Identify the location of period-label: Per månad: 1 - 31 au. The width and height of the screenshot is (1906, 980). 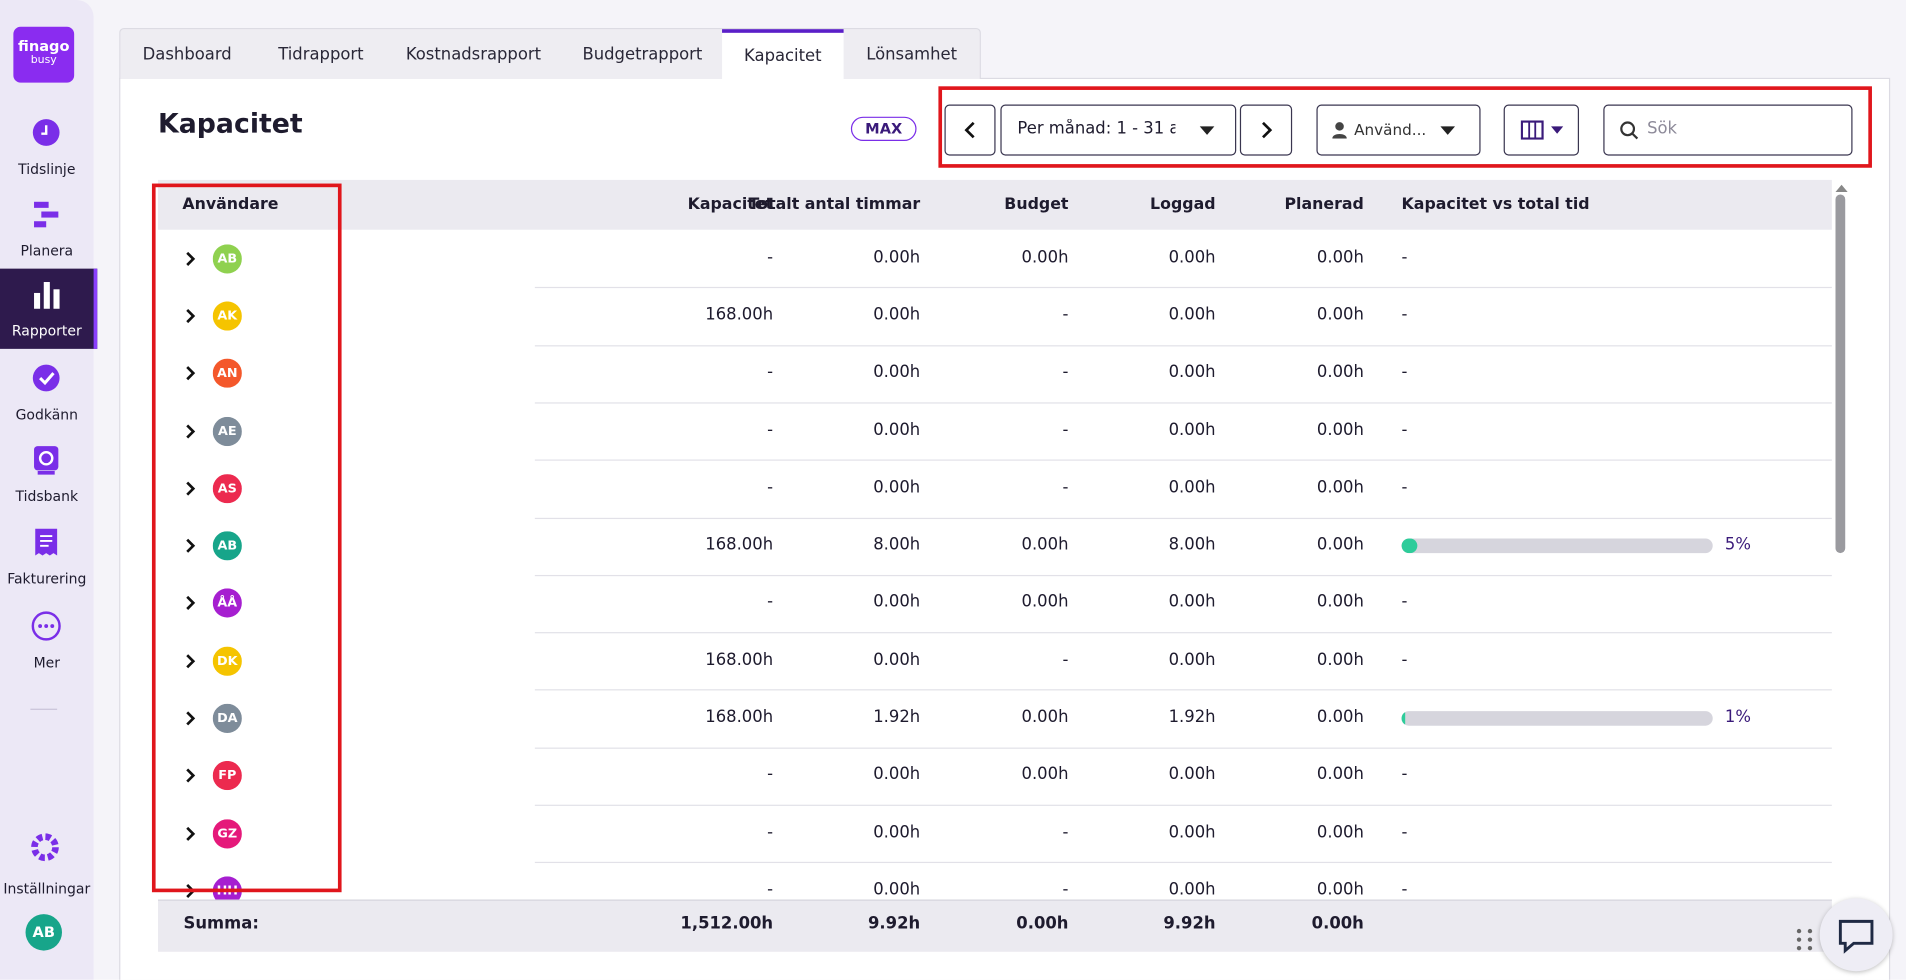
(1096, 129).